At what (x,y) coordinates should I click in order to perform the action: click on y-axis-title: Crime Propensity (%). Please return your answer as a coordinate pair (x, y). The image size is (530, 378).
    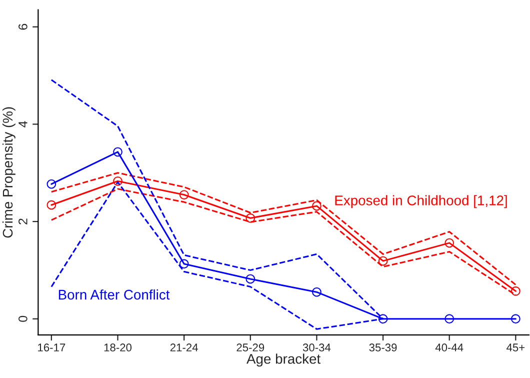
    Looking at the image, I should click on (9, 172).